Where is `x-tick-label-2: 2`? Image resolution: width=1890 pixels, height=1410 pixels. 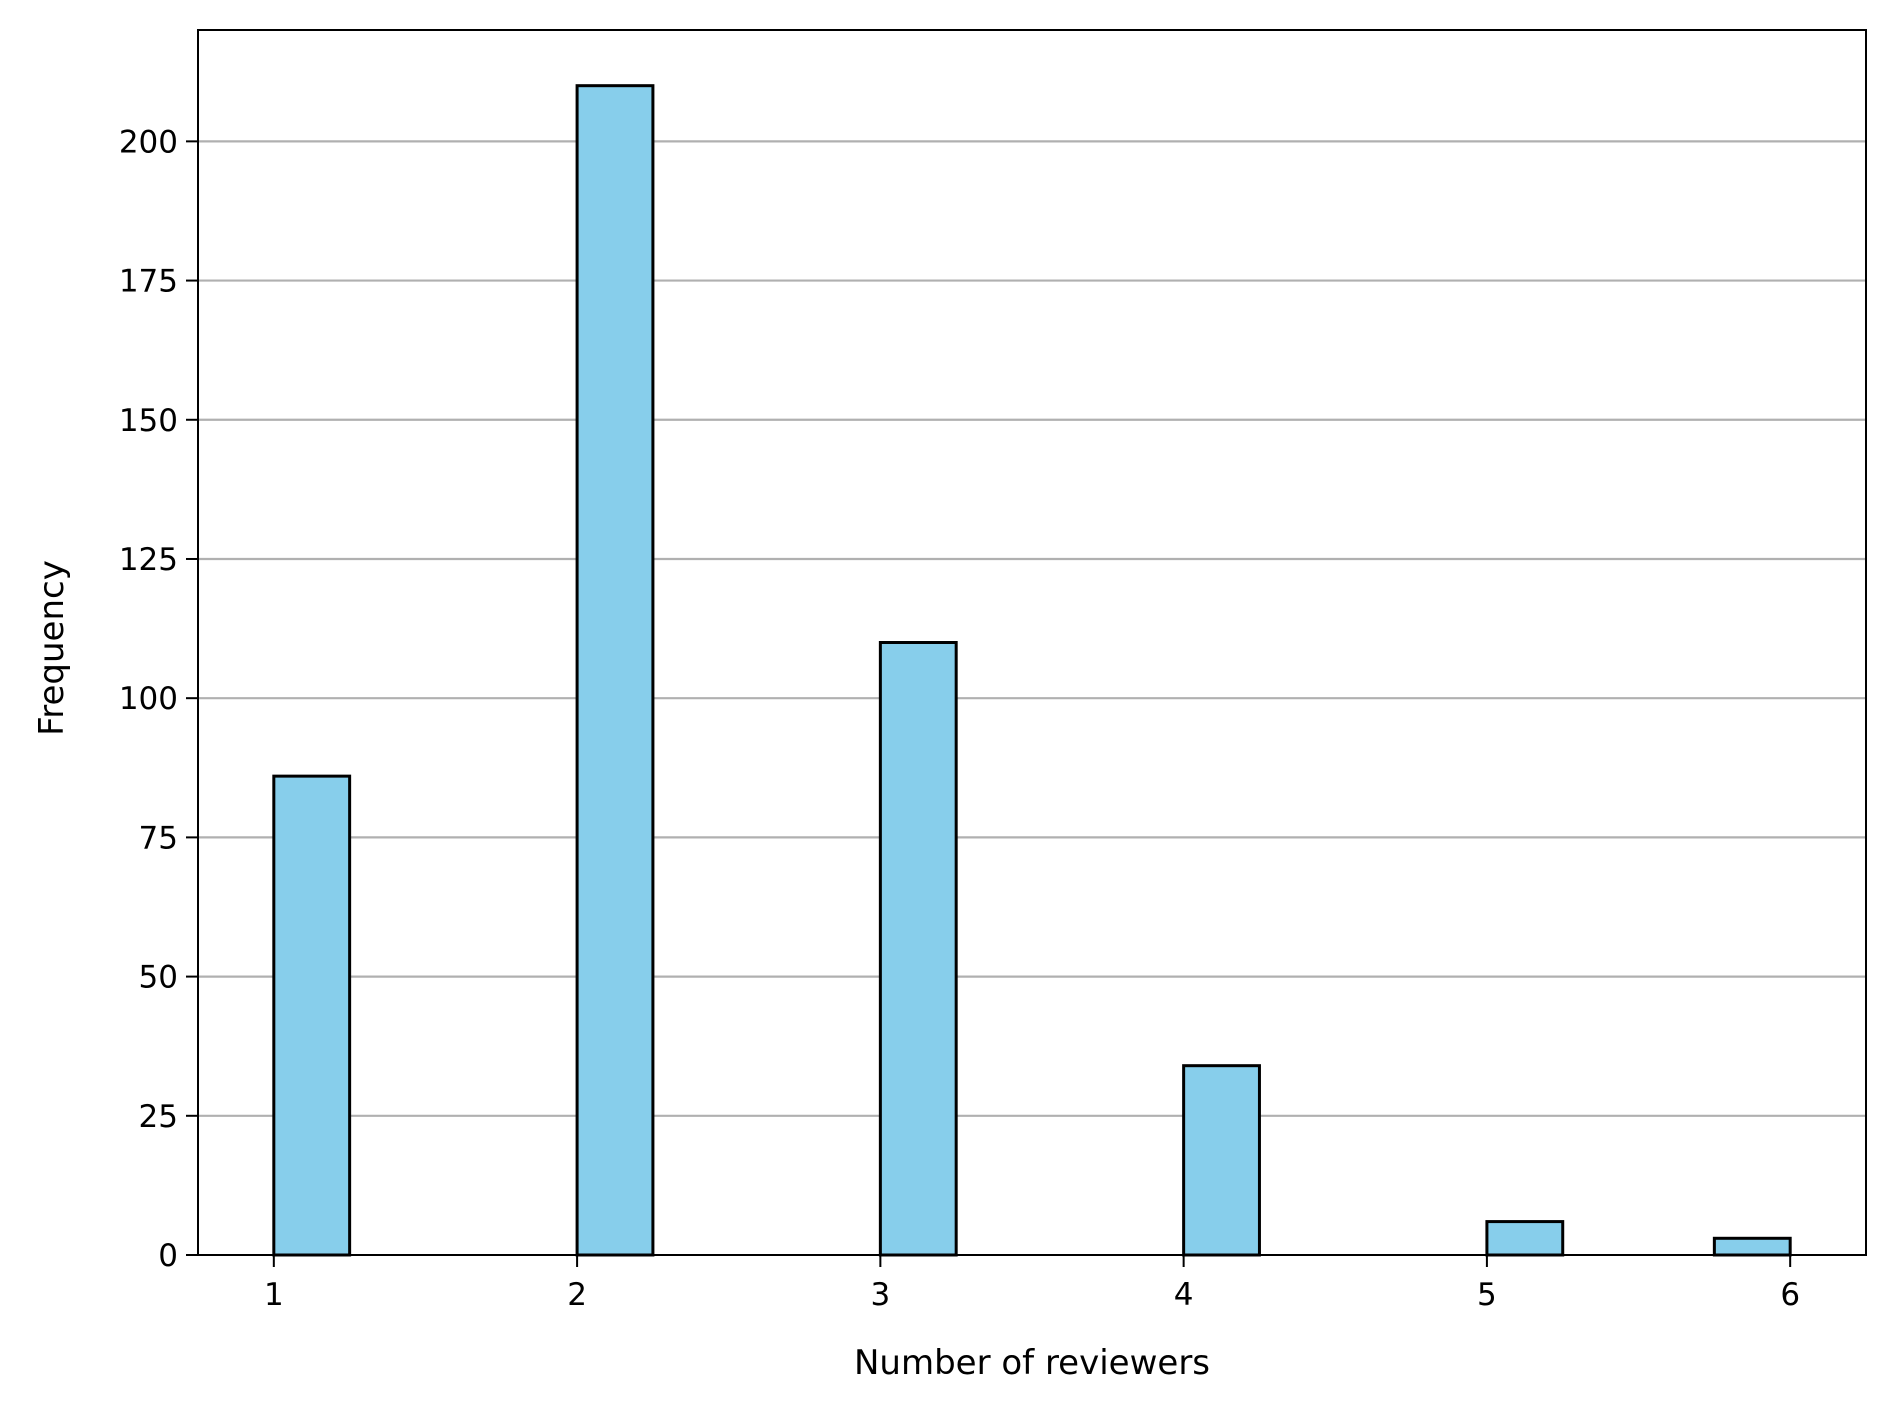 x-tick-label-2: 2 is located at coordinates (577, 1295).